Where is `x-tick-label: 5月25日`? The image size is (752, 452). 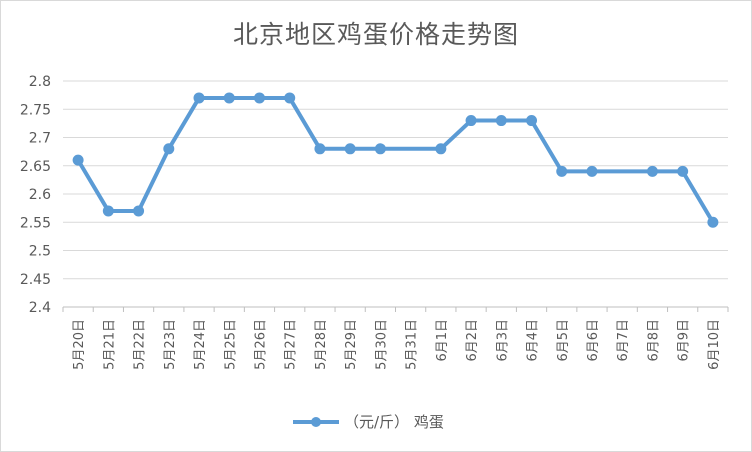 x-tick-label: 5月25日 is located at coordinates (230, 344).